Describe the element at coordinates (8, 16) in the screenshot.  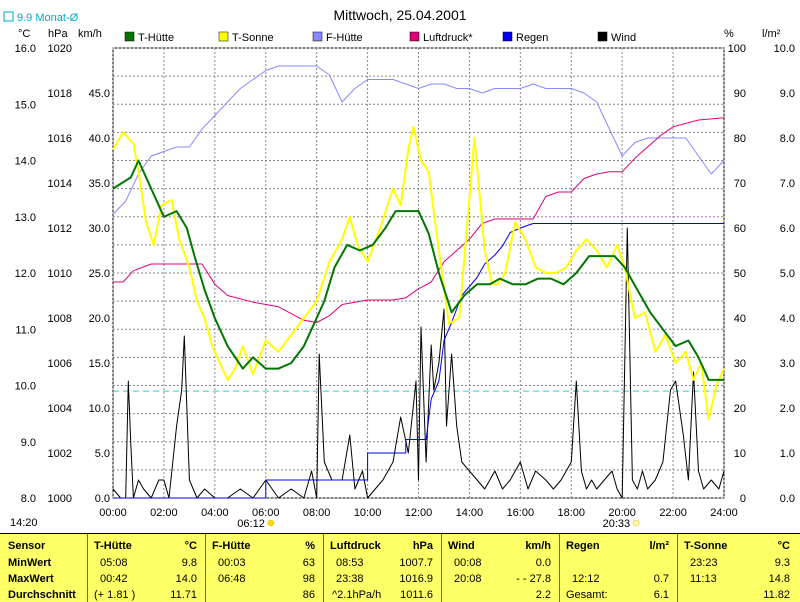
I see `monat-checkbox` at that location.